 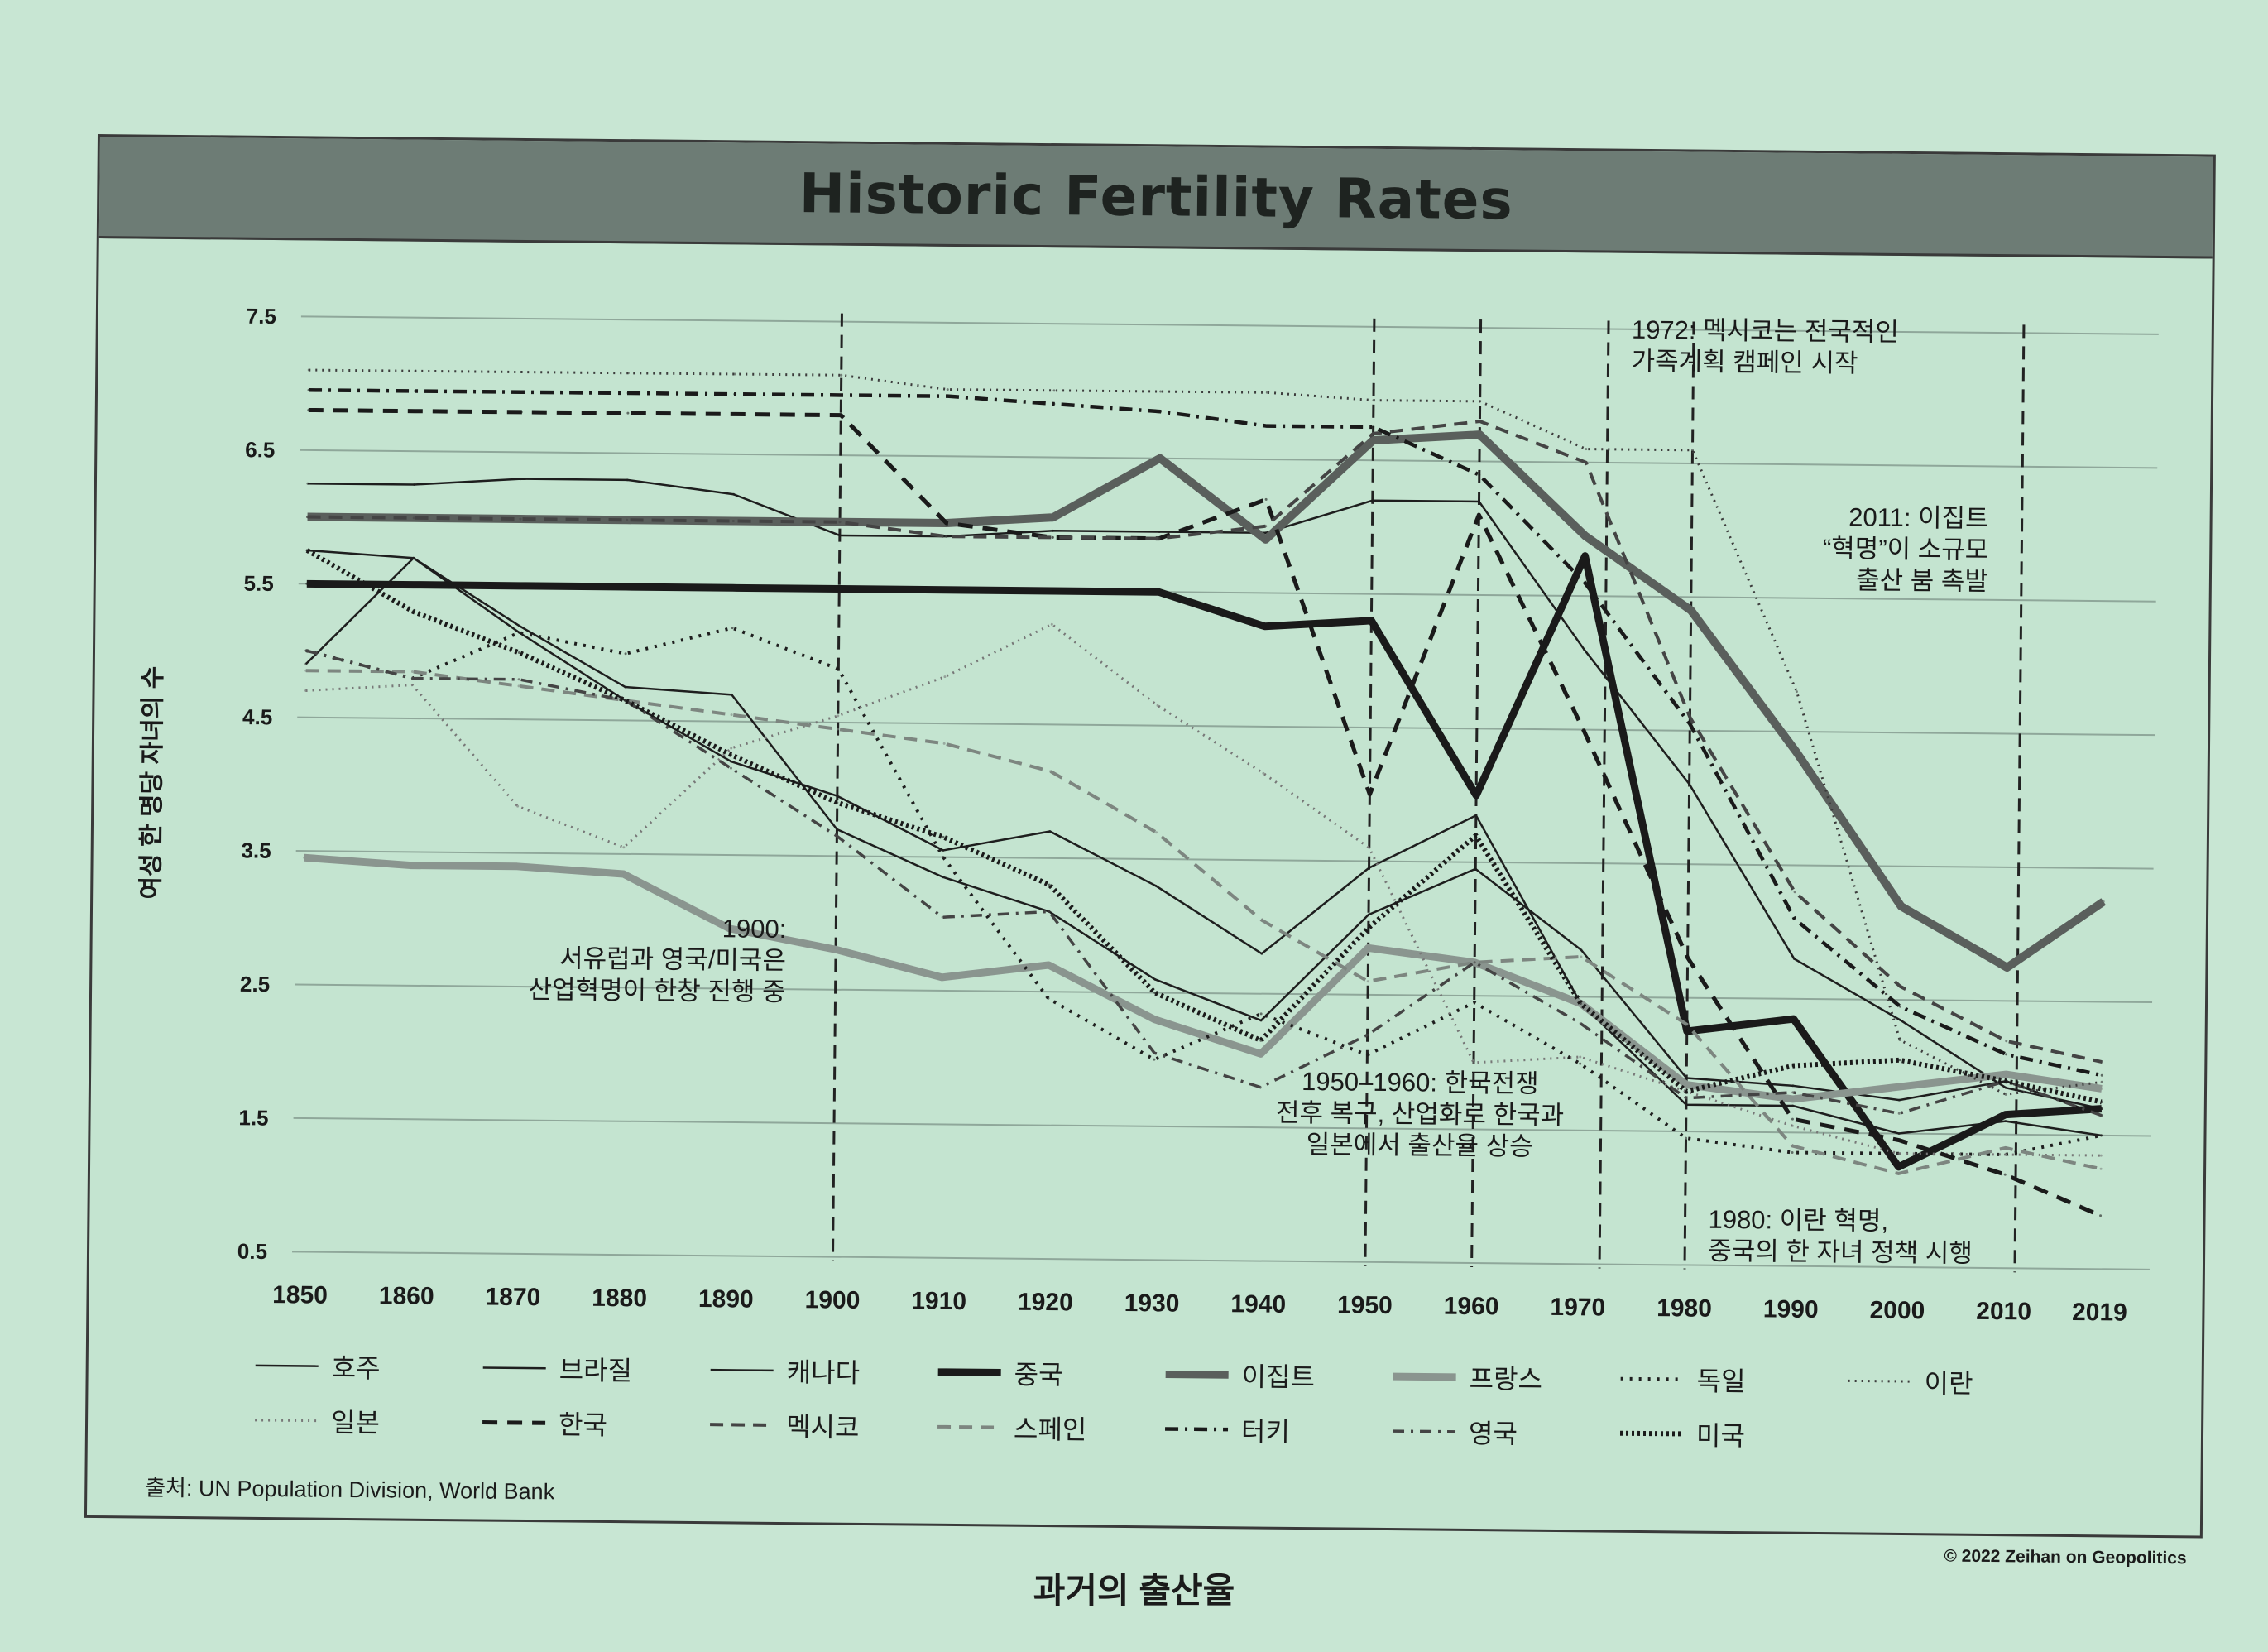 What do you see at coordinates (1840, 1252) in the screenshot?
I see `annotation-text: 중국의 한 자녀 정책 시행` at bounding box center [1840, 1252].